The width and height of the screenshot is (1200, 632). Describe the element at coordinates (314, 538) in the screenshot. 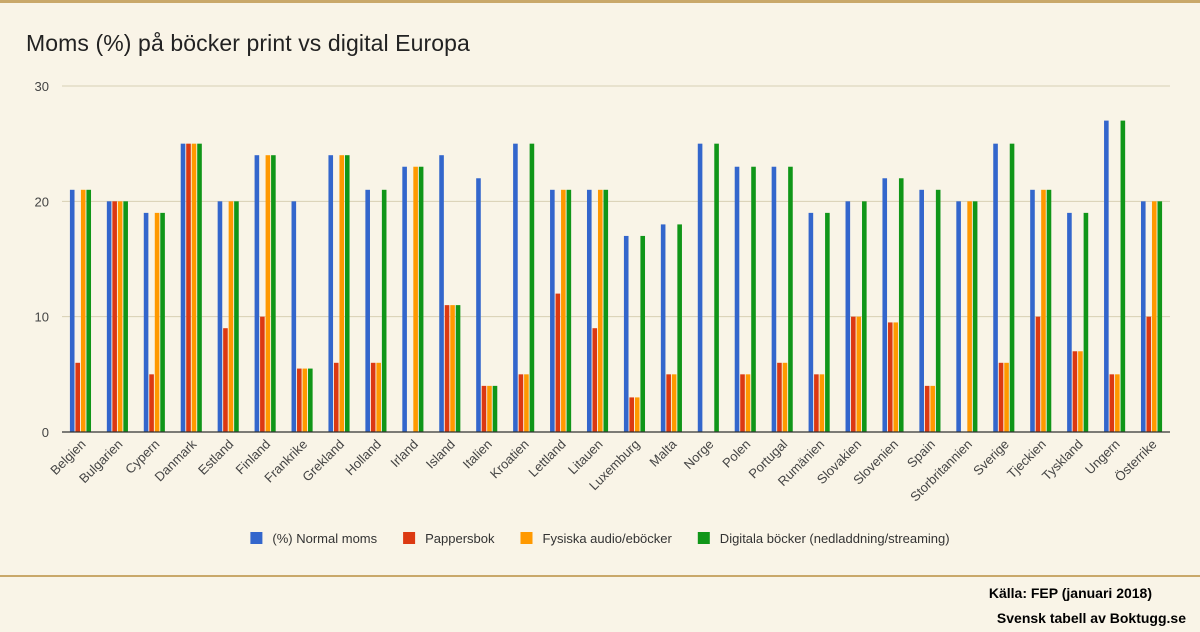

I see `legend-item: (%) Normal moms` at that location.